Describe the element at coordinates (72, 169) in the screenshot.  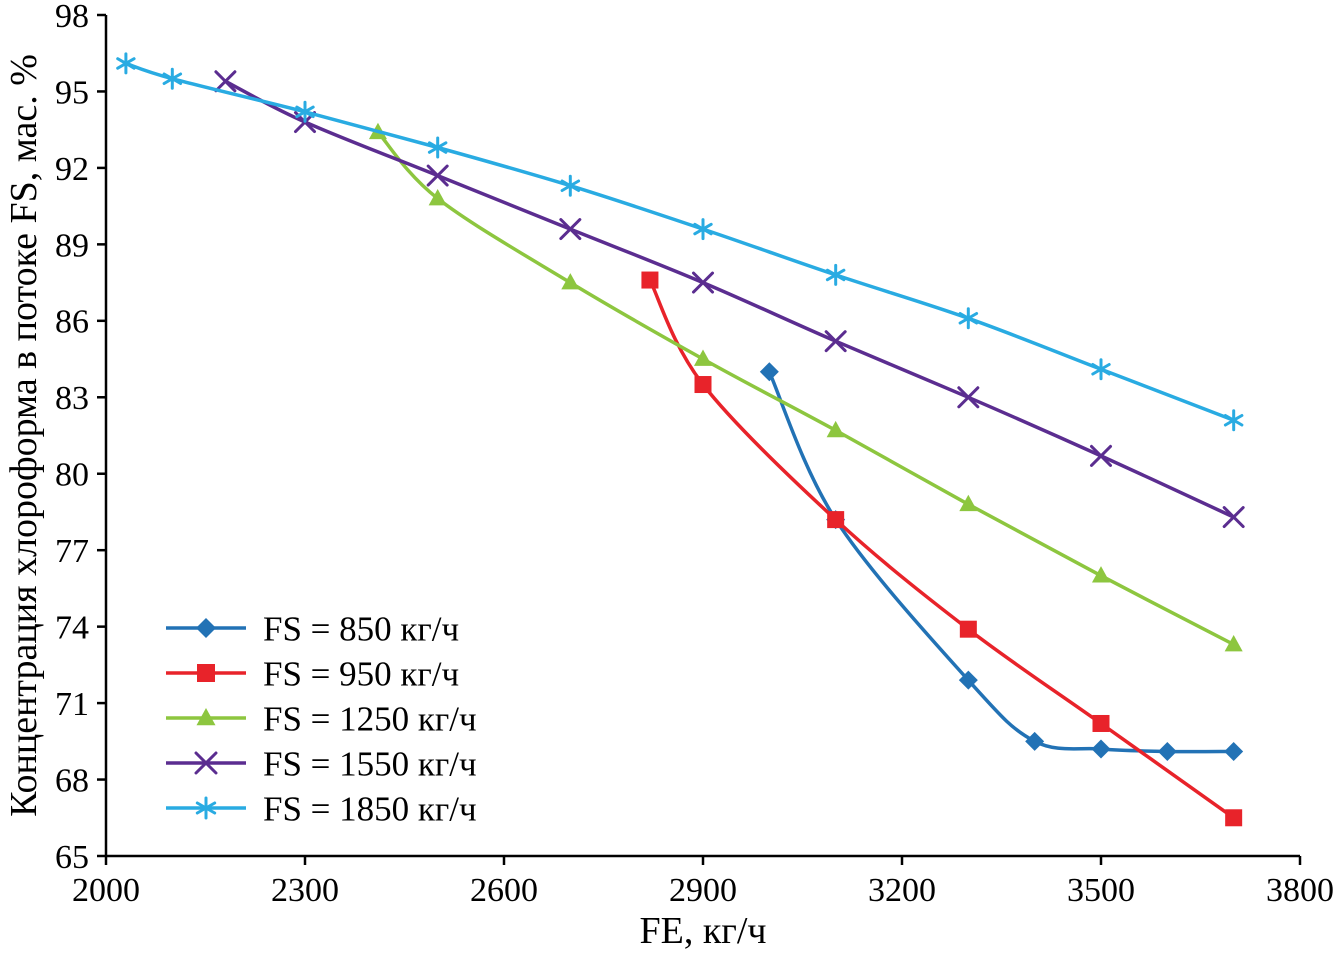
I see `y-tick-label: 92` at that location.